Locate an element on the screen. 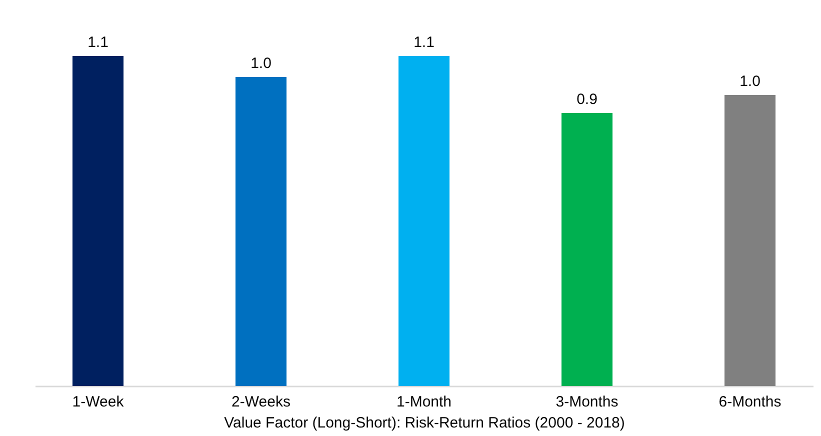  x-tick-label: 2-Weeks is located at coordinates (261, 402).